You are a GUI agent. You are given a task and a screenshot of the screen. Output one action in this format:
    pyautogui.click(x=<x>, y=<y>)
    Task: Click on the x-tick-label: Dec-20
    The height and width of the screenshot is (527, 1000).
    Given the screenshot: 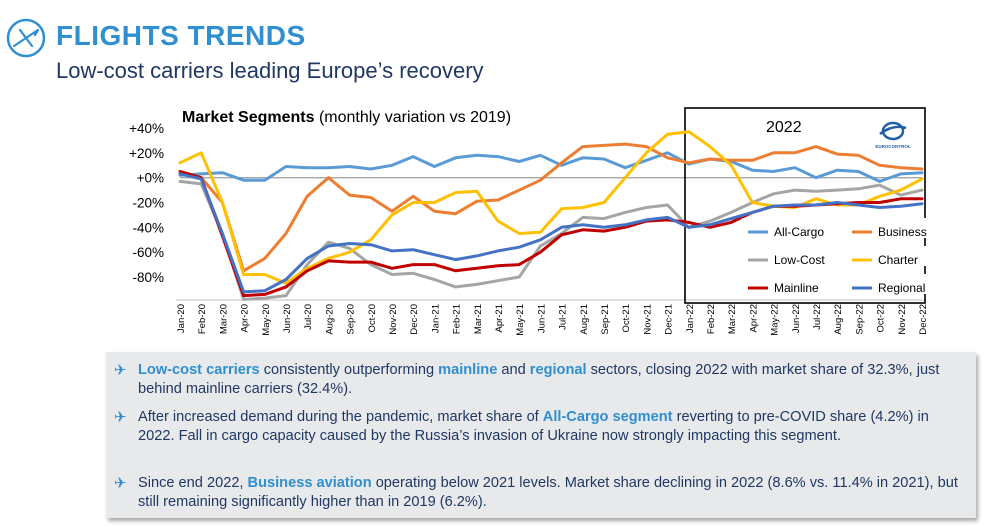 What is the action you would take?
    pyautogui.click(x=414, y=319)
    